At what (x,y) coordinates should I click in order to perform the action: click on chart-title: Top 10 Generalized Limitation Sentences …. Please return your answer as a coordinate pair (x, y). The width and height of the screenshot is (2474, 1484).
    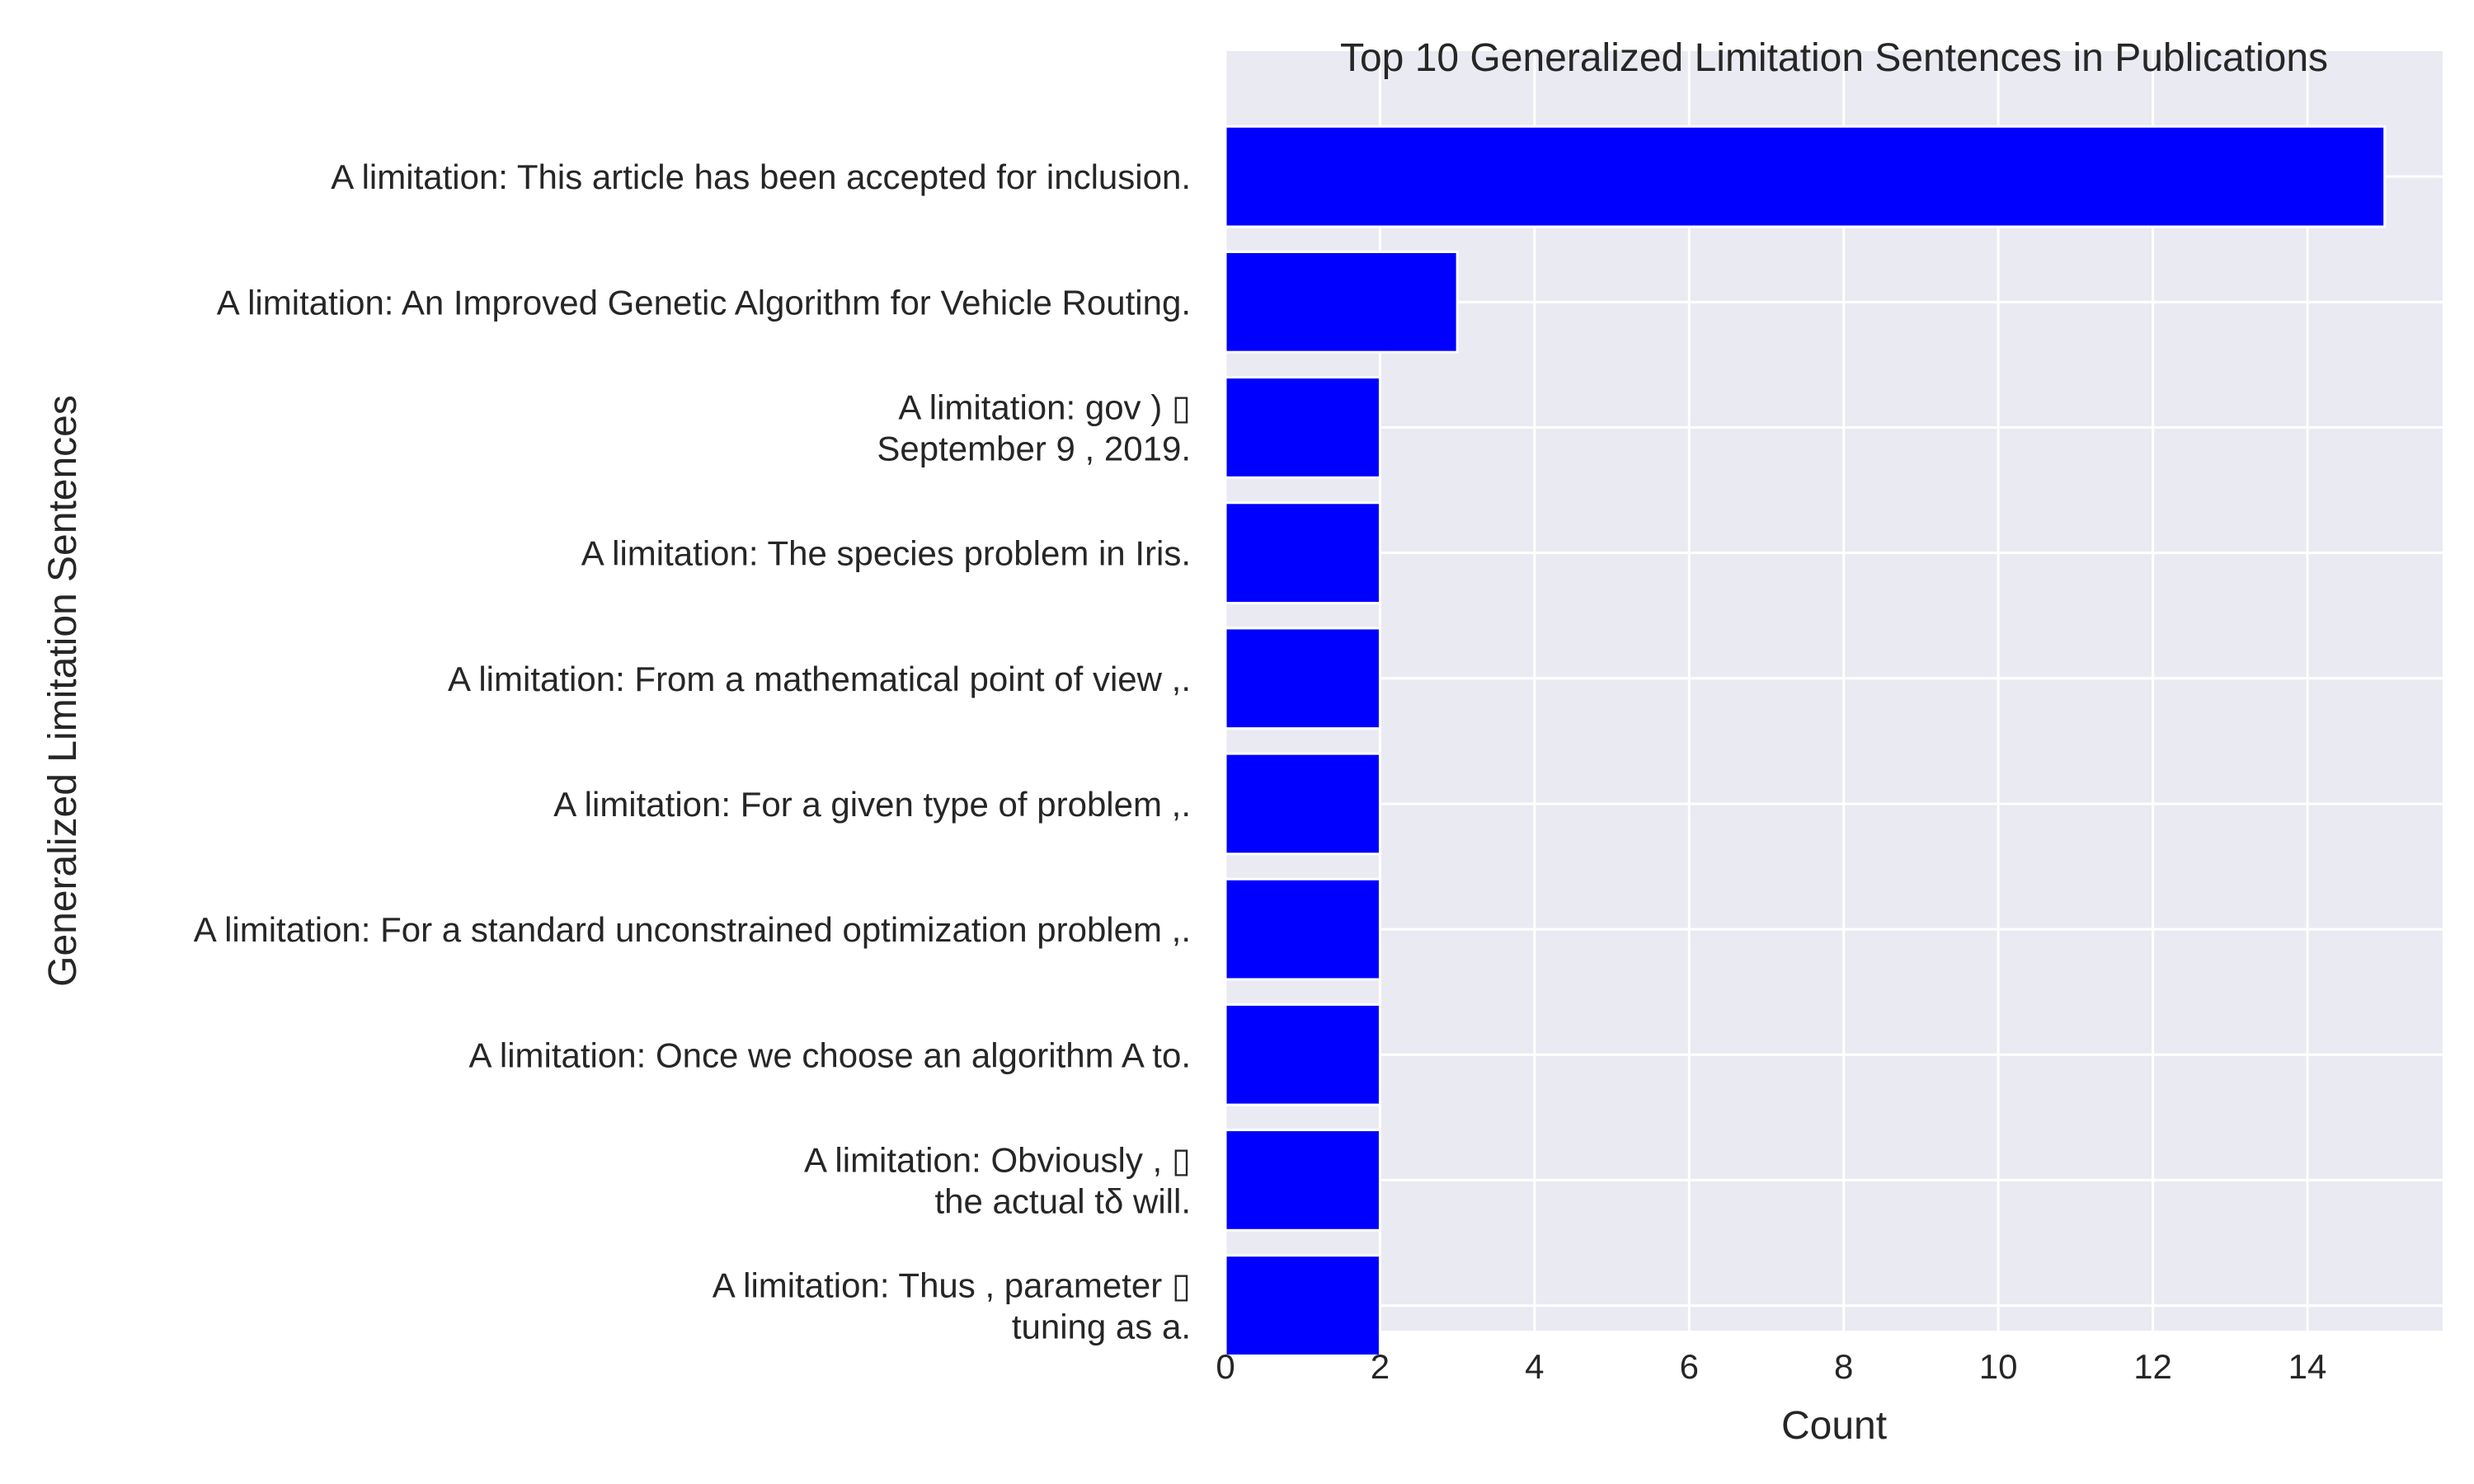
    Looking at the image, I should click on (1834, 58).